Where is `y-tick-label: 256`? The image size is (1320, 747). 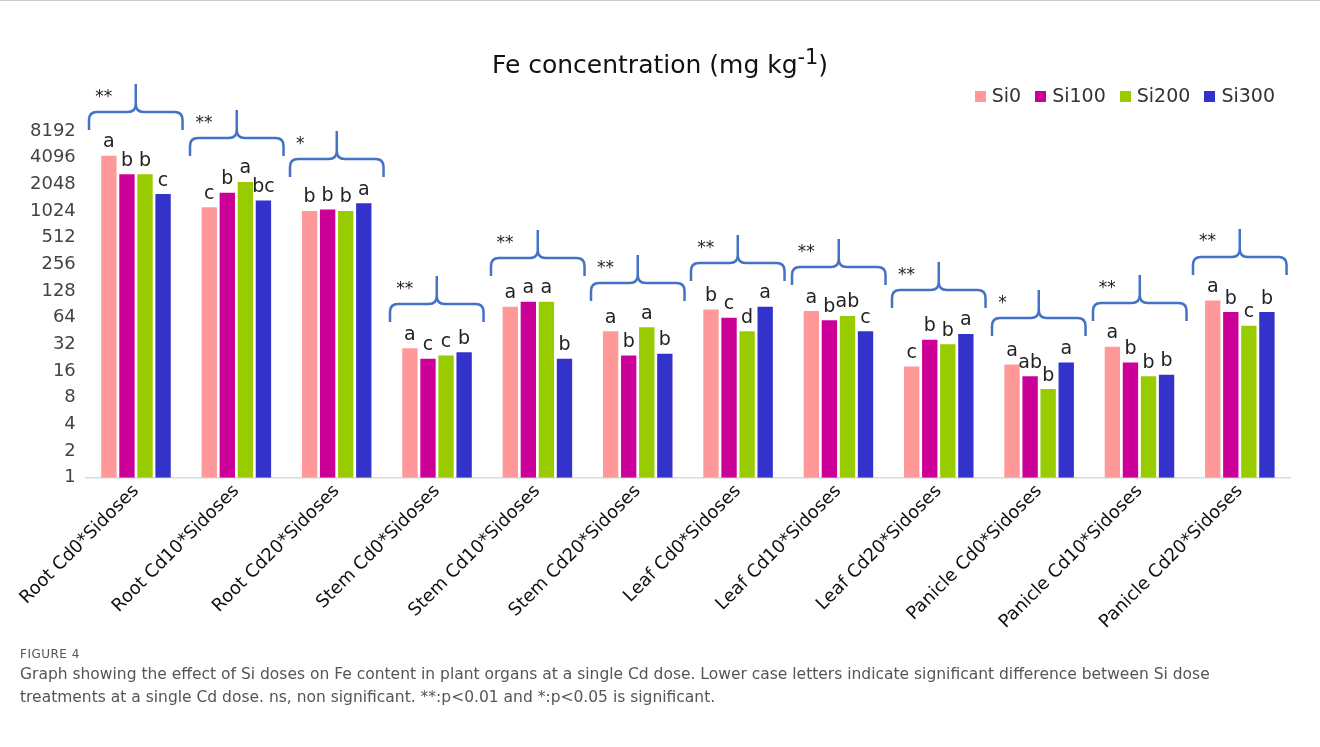 y-tick-label: 256 is located at coordinates (58, 263).